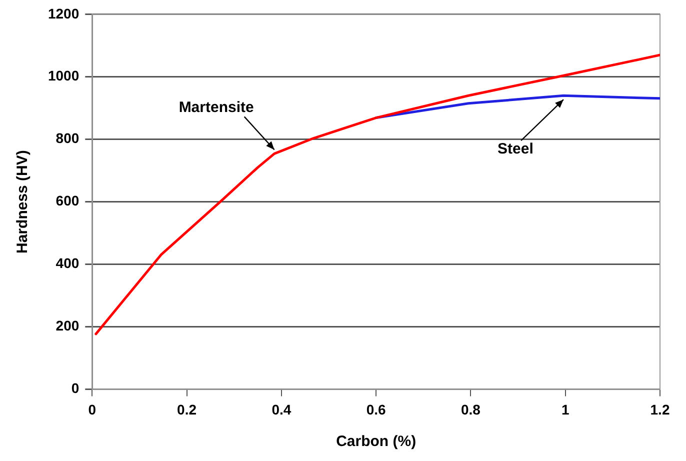 The width and height of the screenshot is (686, 461). What do you see at coordinates (565, 409) in the screenshot?
I see `x-tick-label: 1` at bounding box center [565, 409].